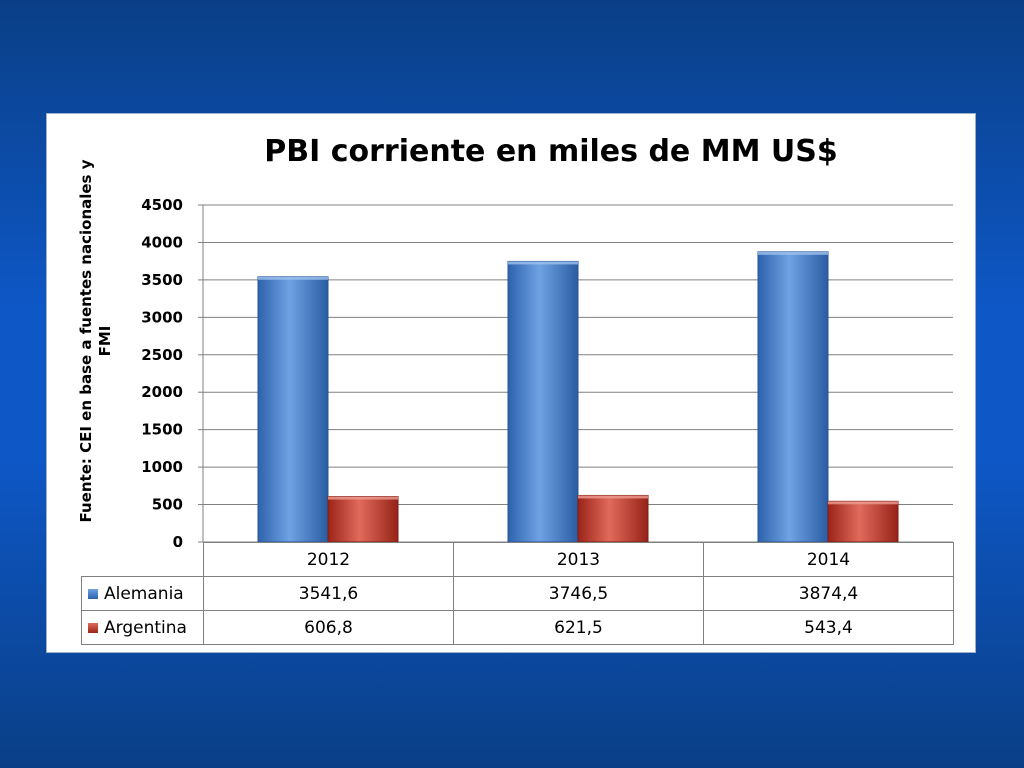 This screenshot has width=1024, height=768. I want to click on value-cell: 606,8, so click(328, 627).